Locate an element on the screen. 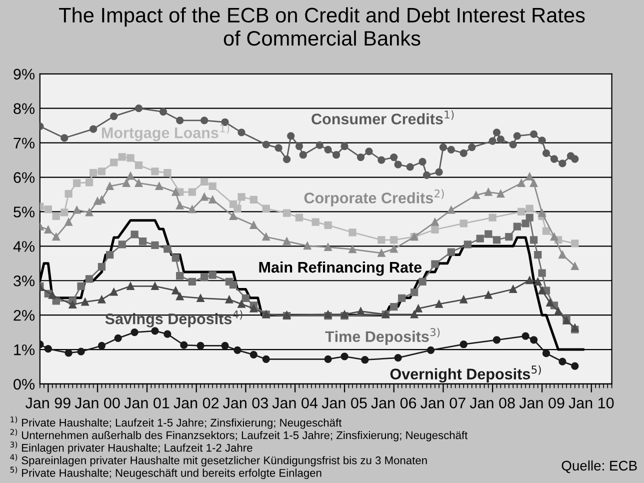 Image resolution: width=644 pixels, height=483 pixels. y-tick-label: 9% is located at coordinates (24, 74).